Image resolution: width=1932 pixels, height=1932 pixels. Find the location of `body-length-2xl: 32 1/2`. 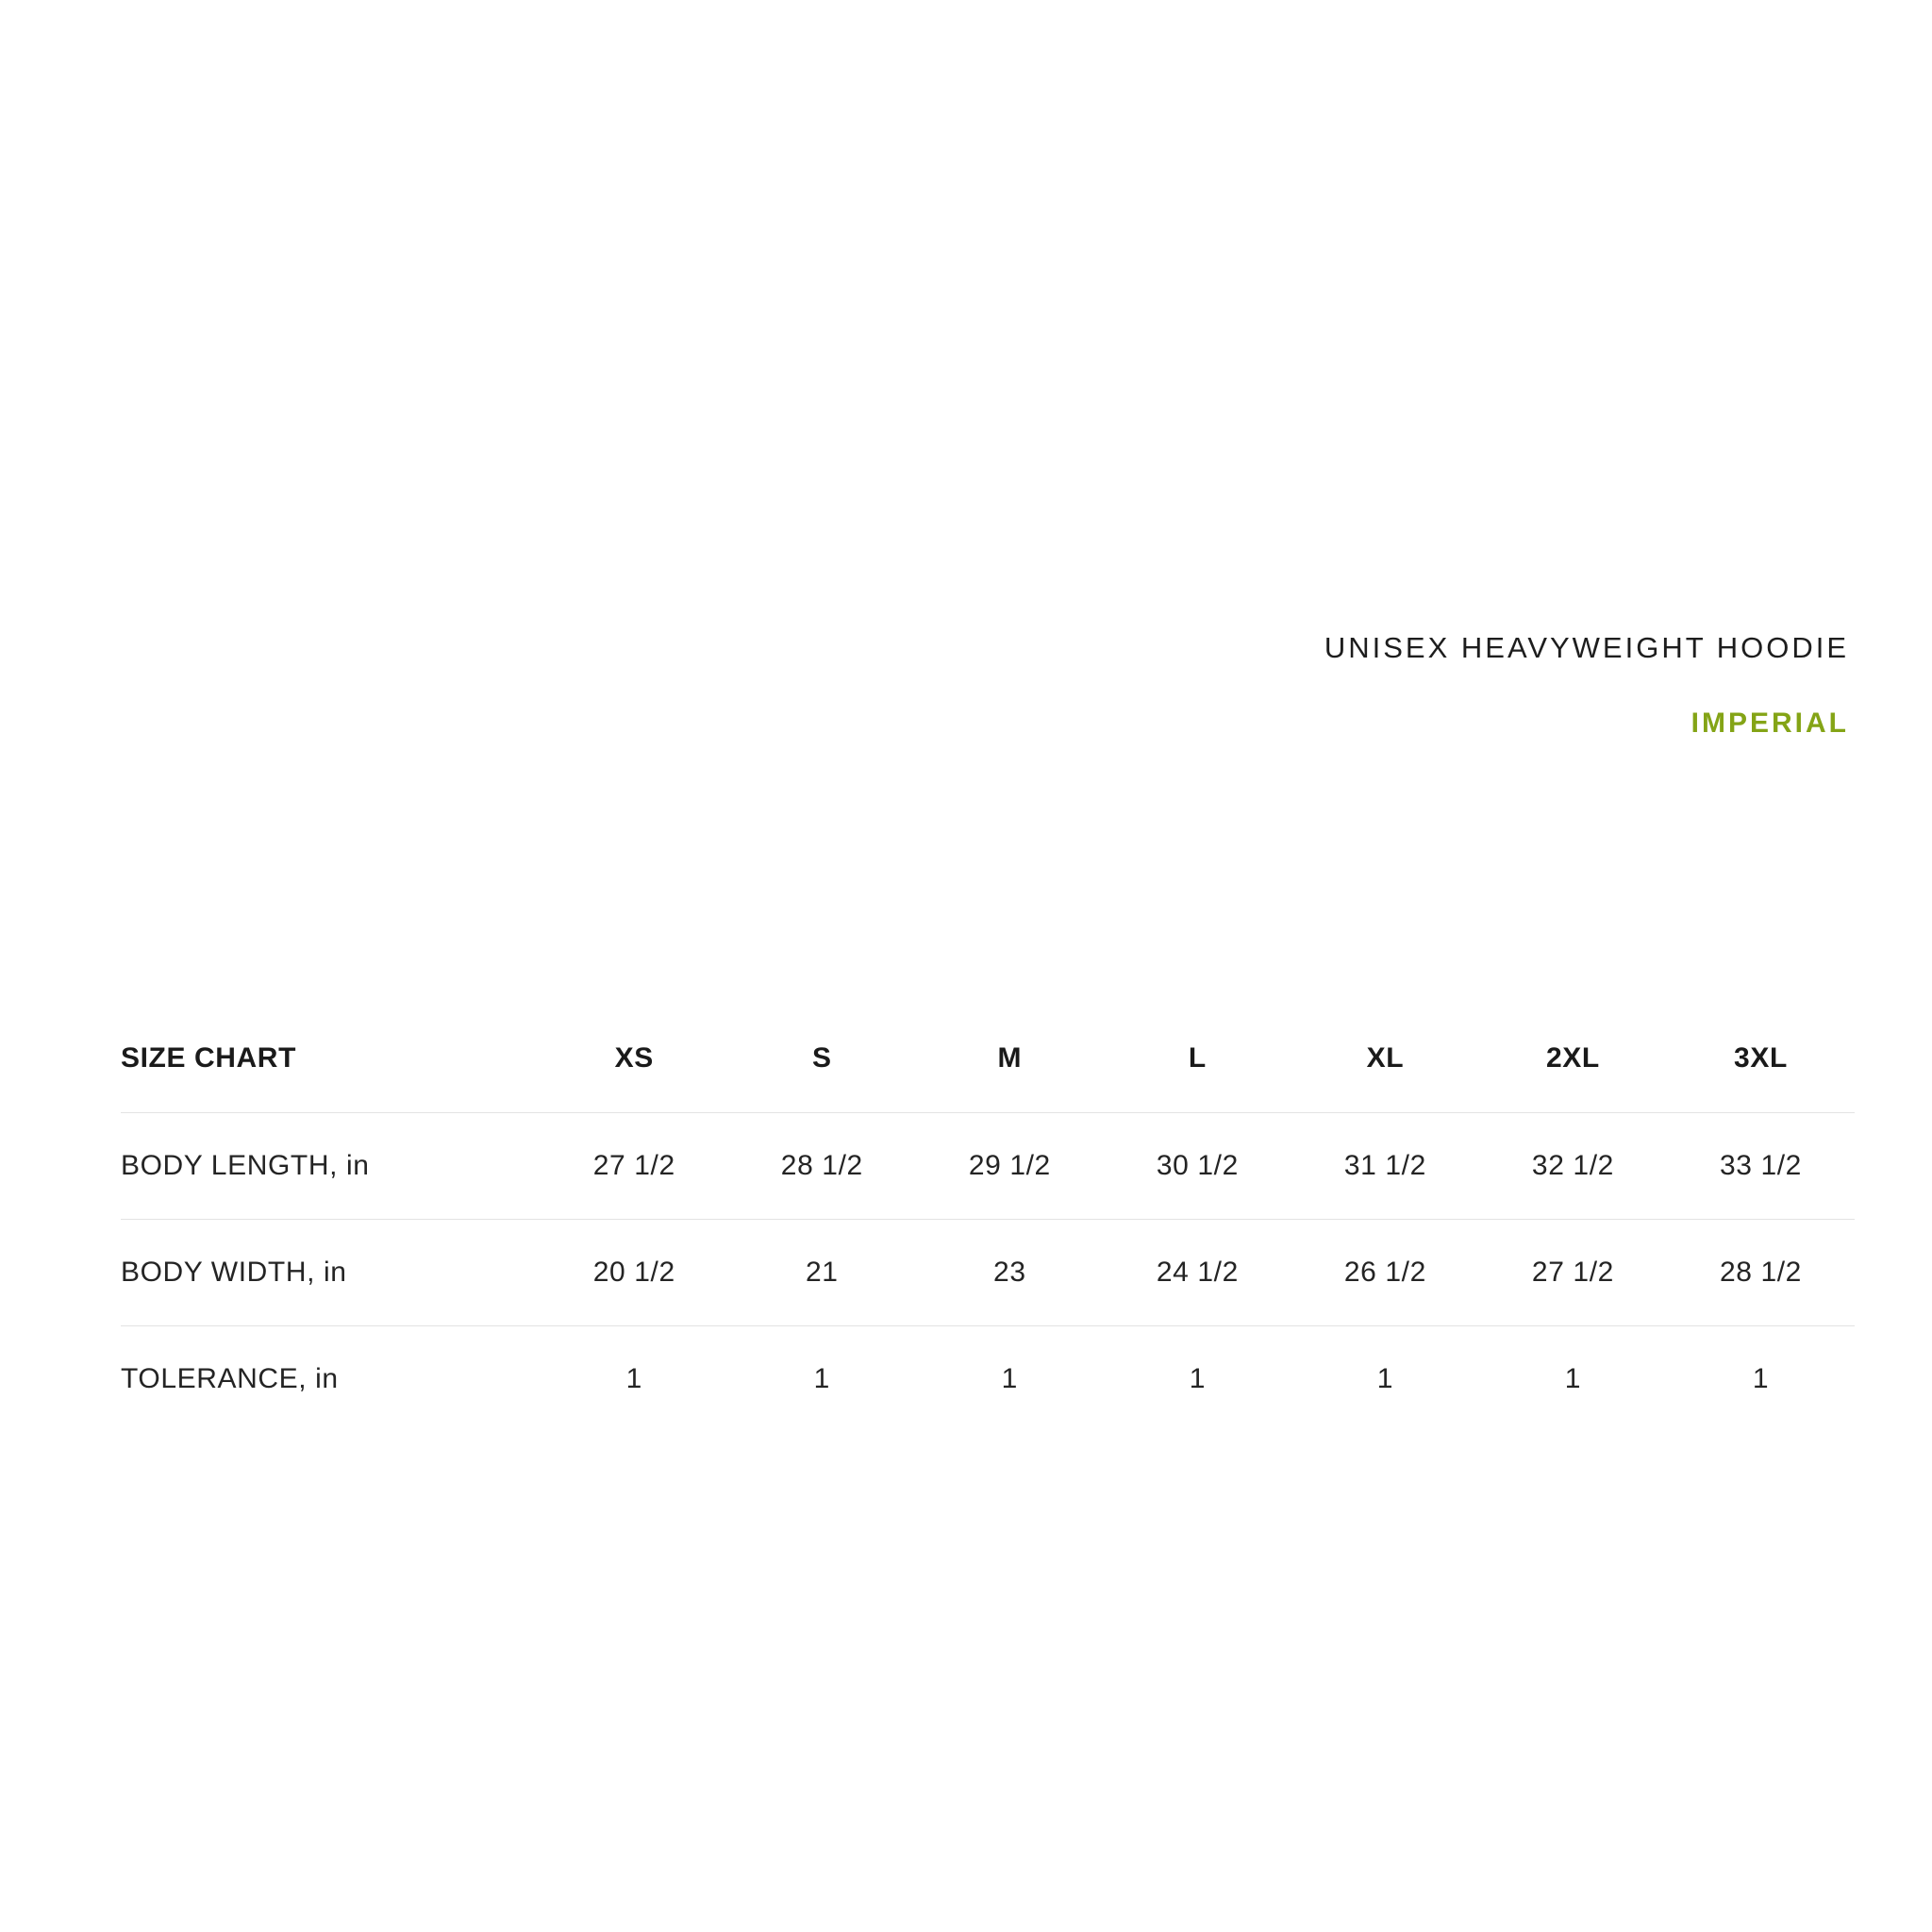

body-length-2xl: 32 1/2 is located at coordinates (1572, 1165).